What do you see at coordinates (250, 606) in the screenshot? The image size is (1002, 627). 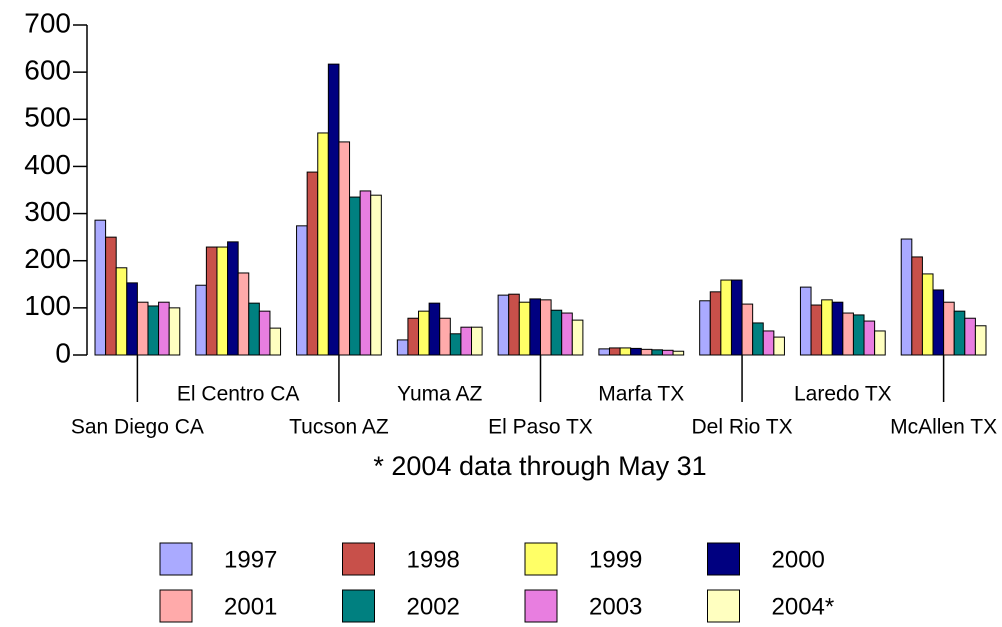 I see `legend-label: 2001` at bounding box center [250, 606].